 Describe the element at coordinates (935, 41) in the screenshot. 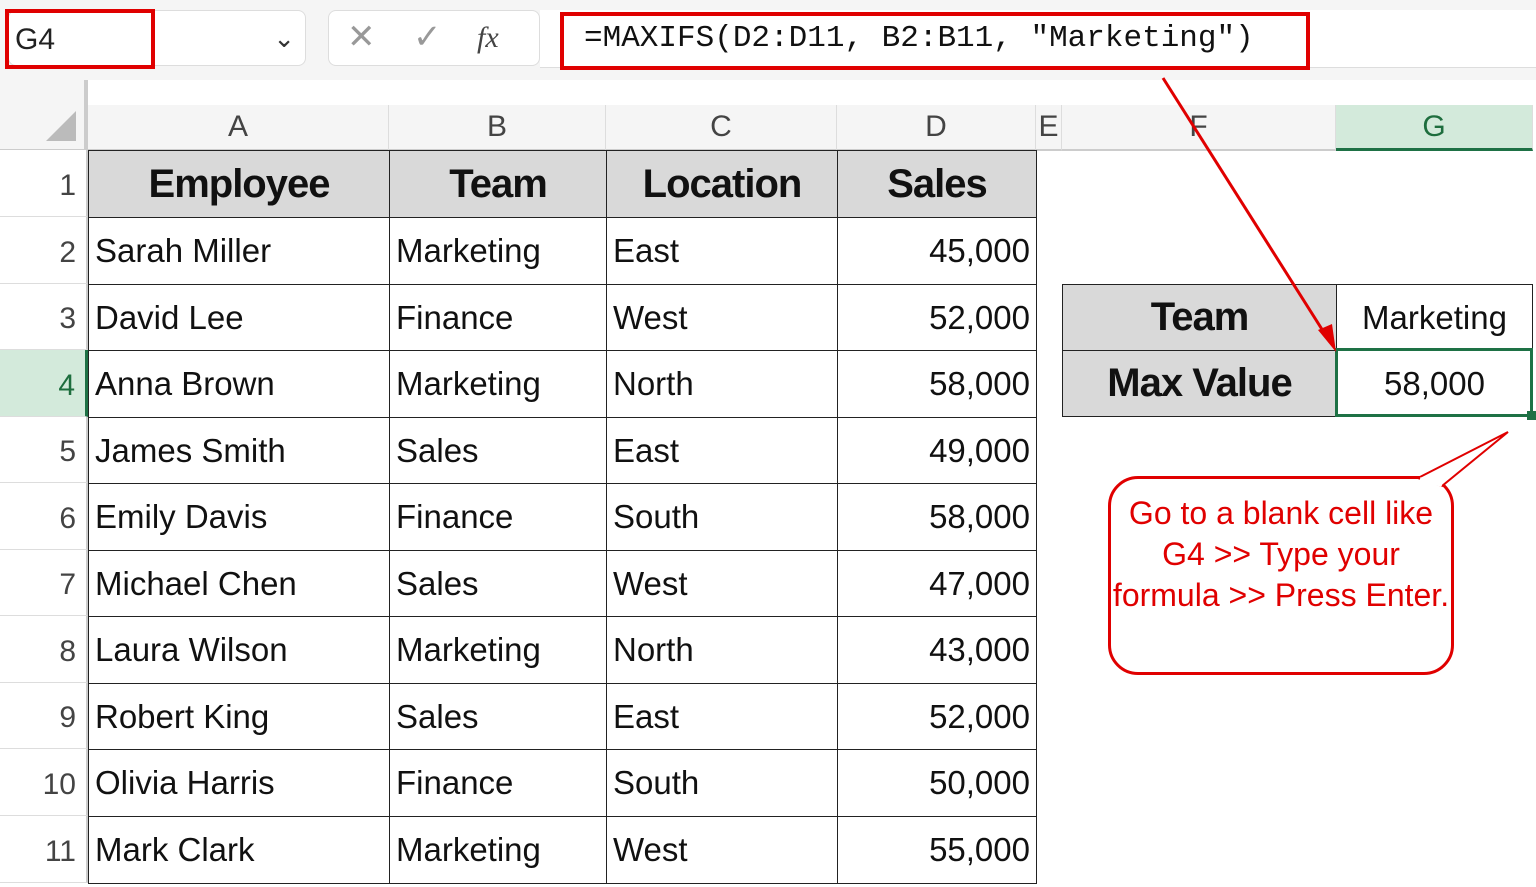

I see `formula-input: =MAXIFS(D2:D11, B2:B11, "Marketing")` at that location.